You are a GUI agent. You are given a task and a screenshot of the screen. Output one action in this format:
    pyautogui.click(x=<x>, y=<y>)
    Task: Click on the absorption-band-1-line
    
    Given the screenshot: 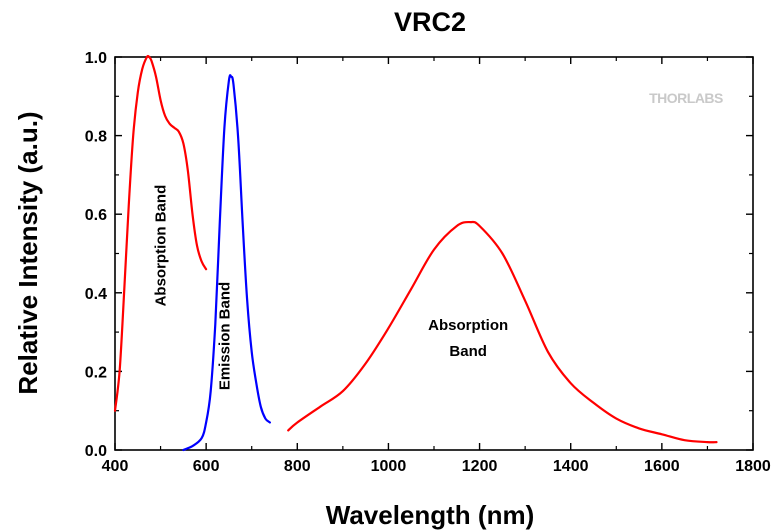 What is the action you would take?
    pyautogui.click(x=160, y=233)
    